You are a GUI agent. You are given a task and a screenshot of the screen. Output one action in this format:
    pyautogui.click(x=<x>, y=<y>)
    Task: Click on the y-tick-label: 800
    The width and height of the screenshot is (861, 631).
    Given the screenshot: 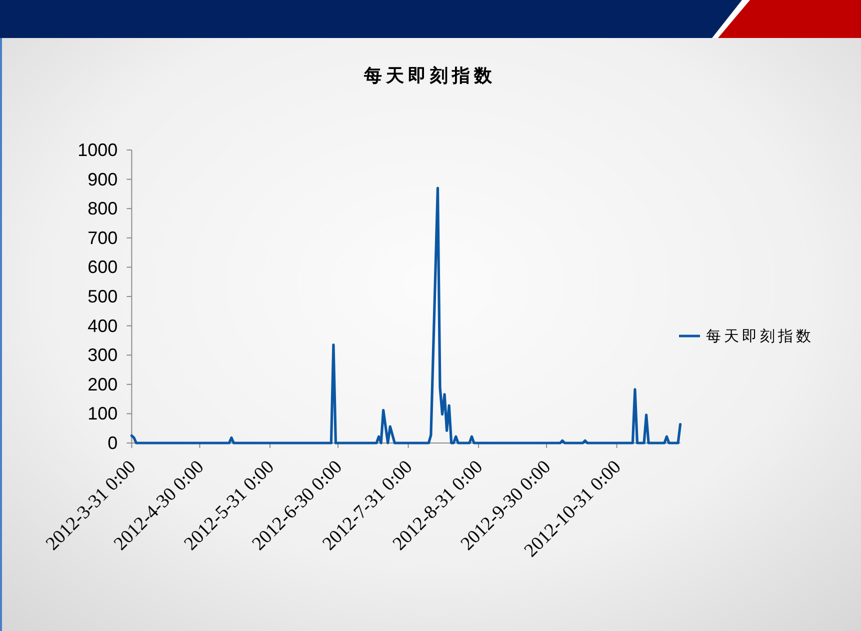 What is the action you would take?
    pyautogui.click(x=103, y=208)
    